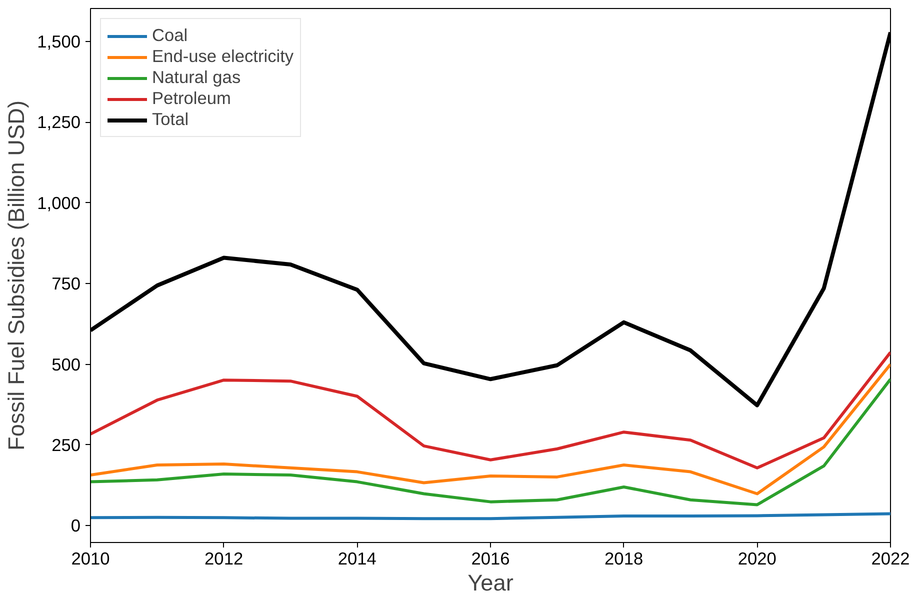 The height and width of the screenshot is (601, 920). I want to click on y-tick-label: 500, so click(66, 364).